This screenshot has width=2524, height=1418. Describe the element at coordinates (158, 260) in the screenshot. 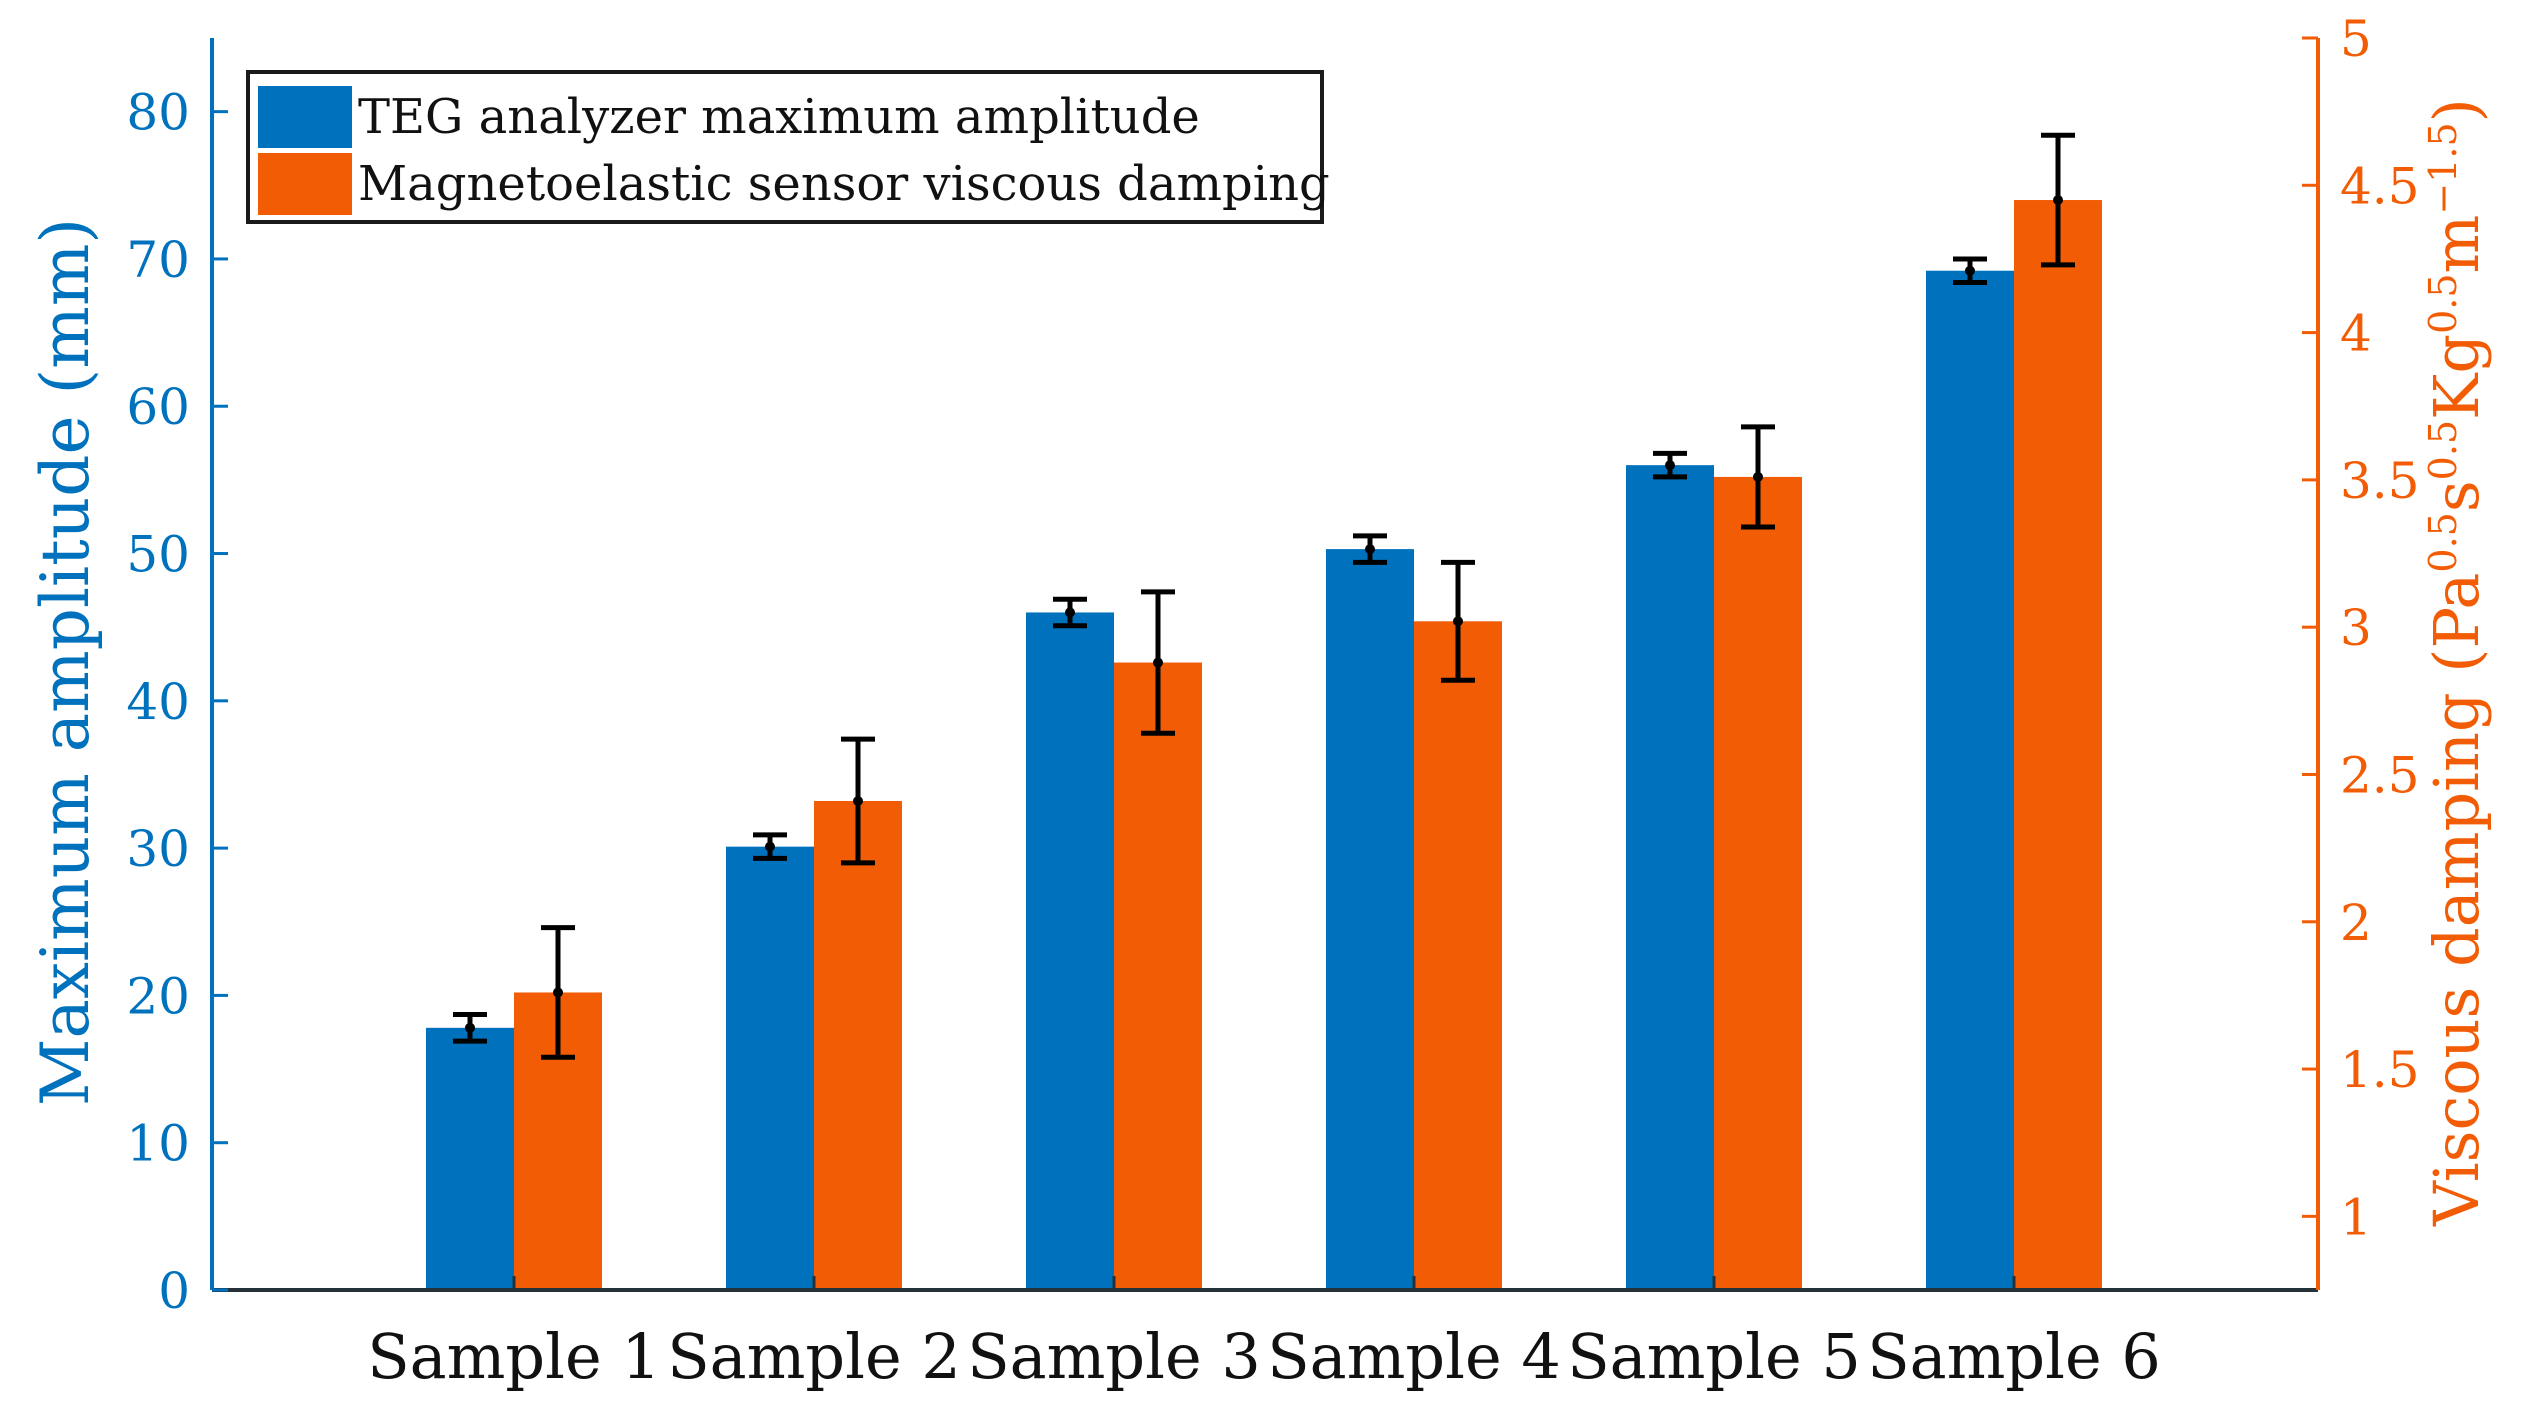

I see `y-left-tick-label-70: 70` at that location.